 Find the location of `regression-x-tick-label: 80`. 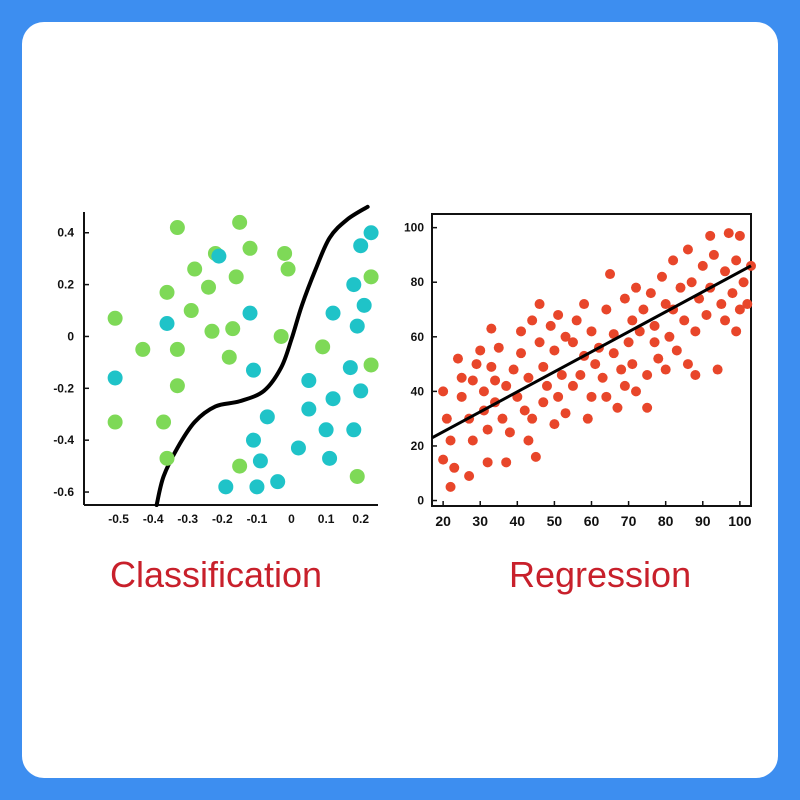

regression-x-tick-label: 80 is located at coordinates (666, 521).